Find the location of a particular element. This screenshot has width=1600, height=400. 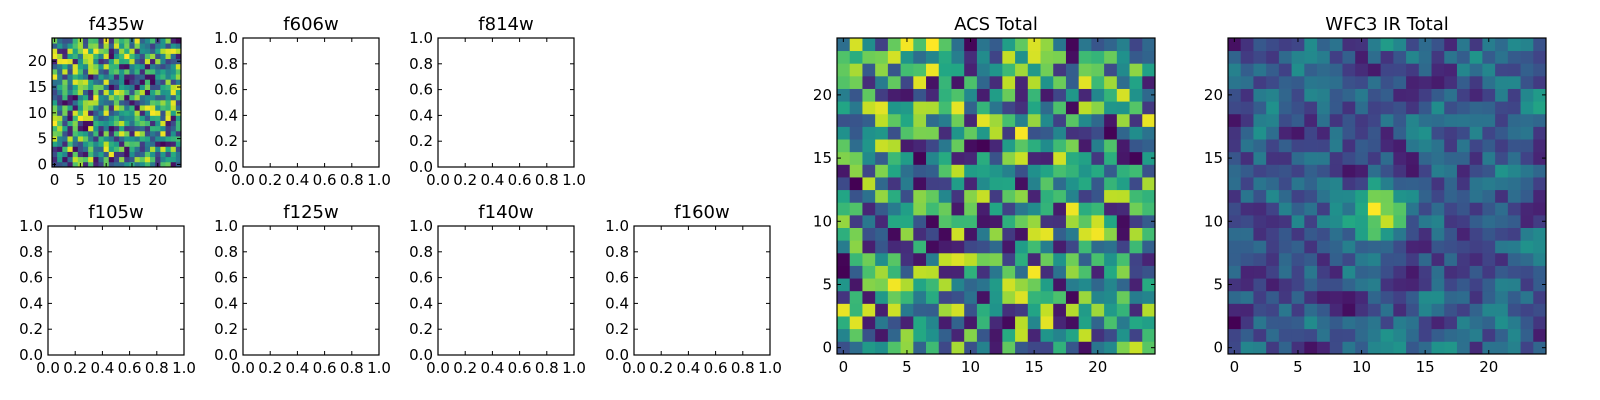

y-tick-label: 15 is located at coordinates (37, 87).